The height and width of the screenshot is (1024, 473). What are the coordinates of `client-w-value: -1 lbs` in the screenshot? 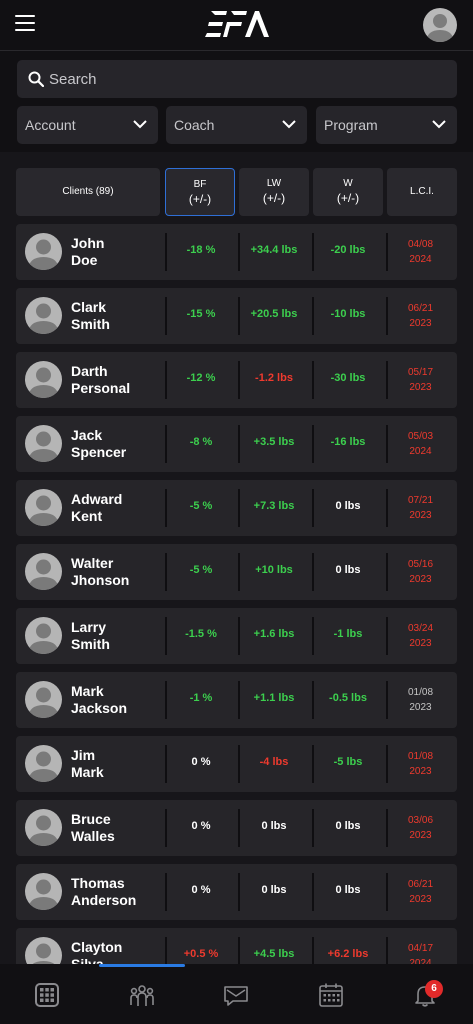 It's located at (348, 634).